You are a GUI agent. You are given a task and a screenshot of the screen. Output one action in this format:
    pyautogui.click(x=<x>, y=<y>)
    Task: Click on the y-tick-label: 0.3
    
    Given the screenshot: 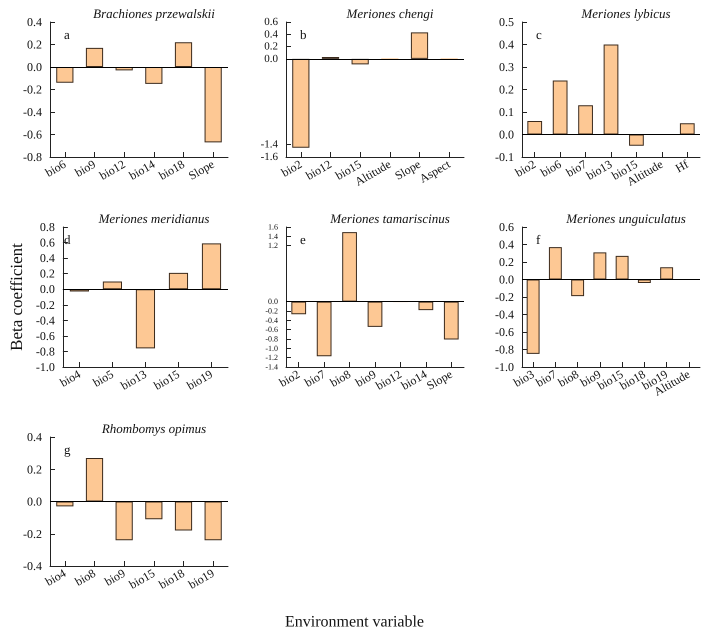 What is the action you would take?
    pyautogui.click(x=506, y=67)
    